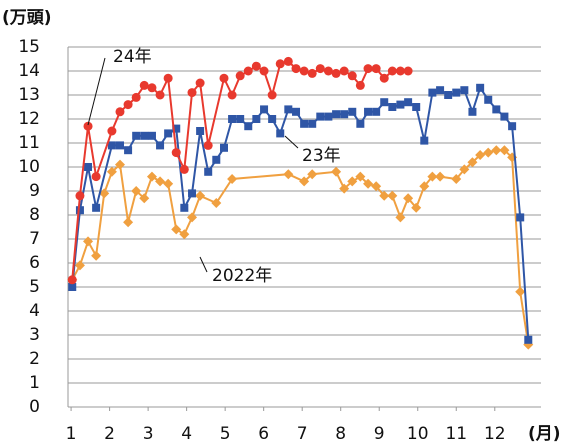 The width and height of the screenshot is (571, 445). What do you see at coordinates (225, 434) in the screenshot?
I see `x-tick-label: 5` at bounding box center [225, 434].